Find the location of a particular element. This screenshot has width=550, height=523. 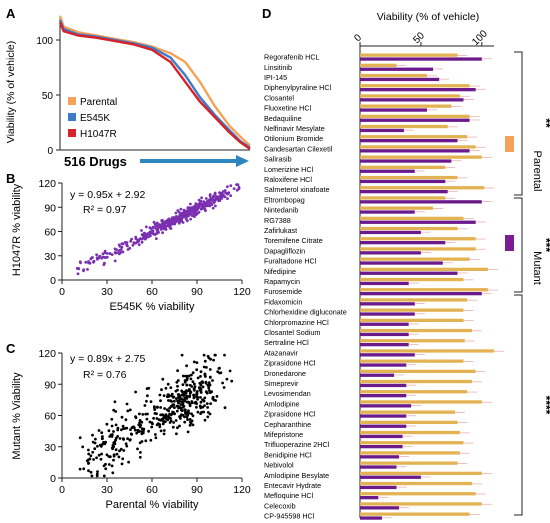

drug-label: Nintedanib is located at coordinates (281, 210).